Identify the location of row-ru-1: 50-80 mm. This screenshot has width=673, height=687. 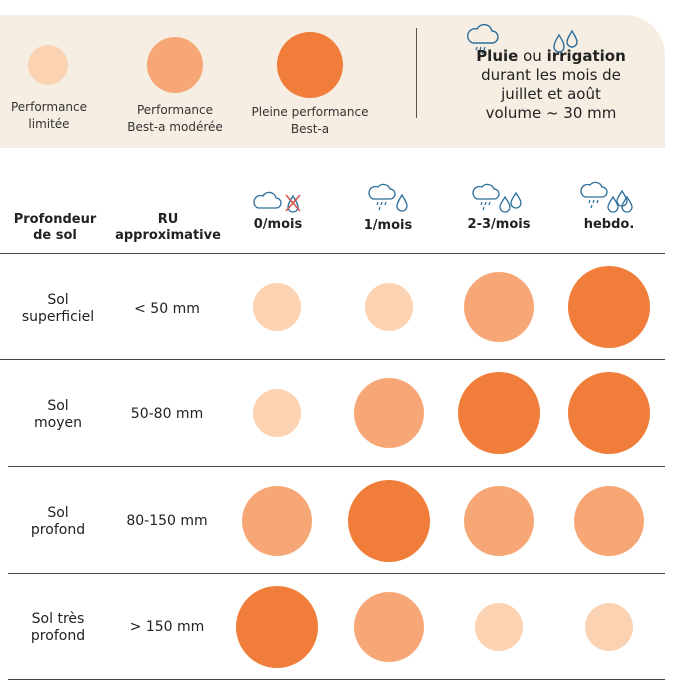
(167, 414).